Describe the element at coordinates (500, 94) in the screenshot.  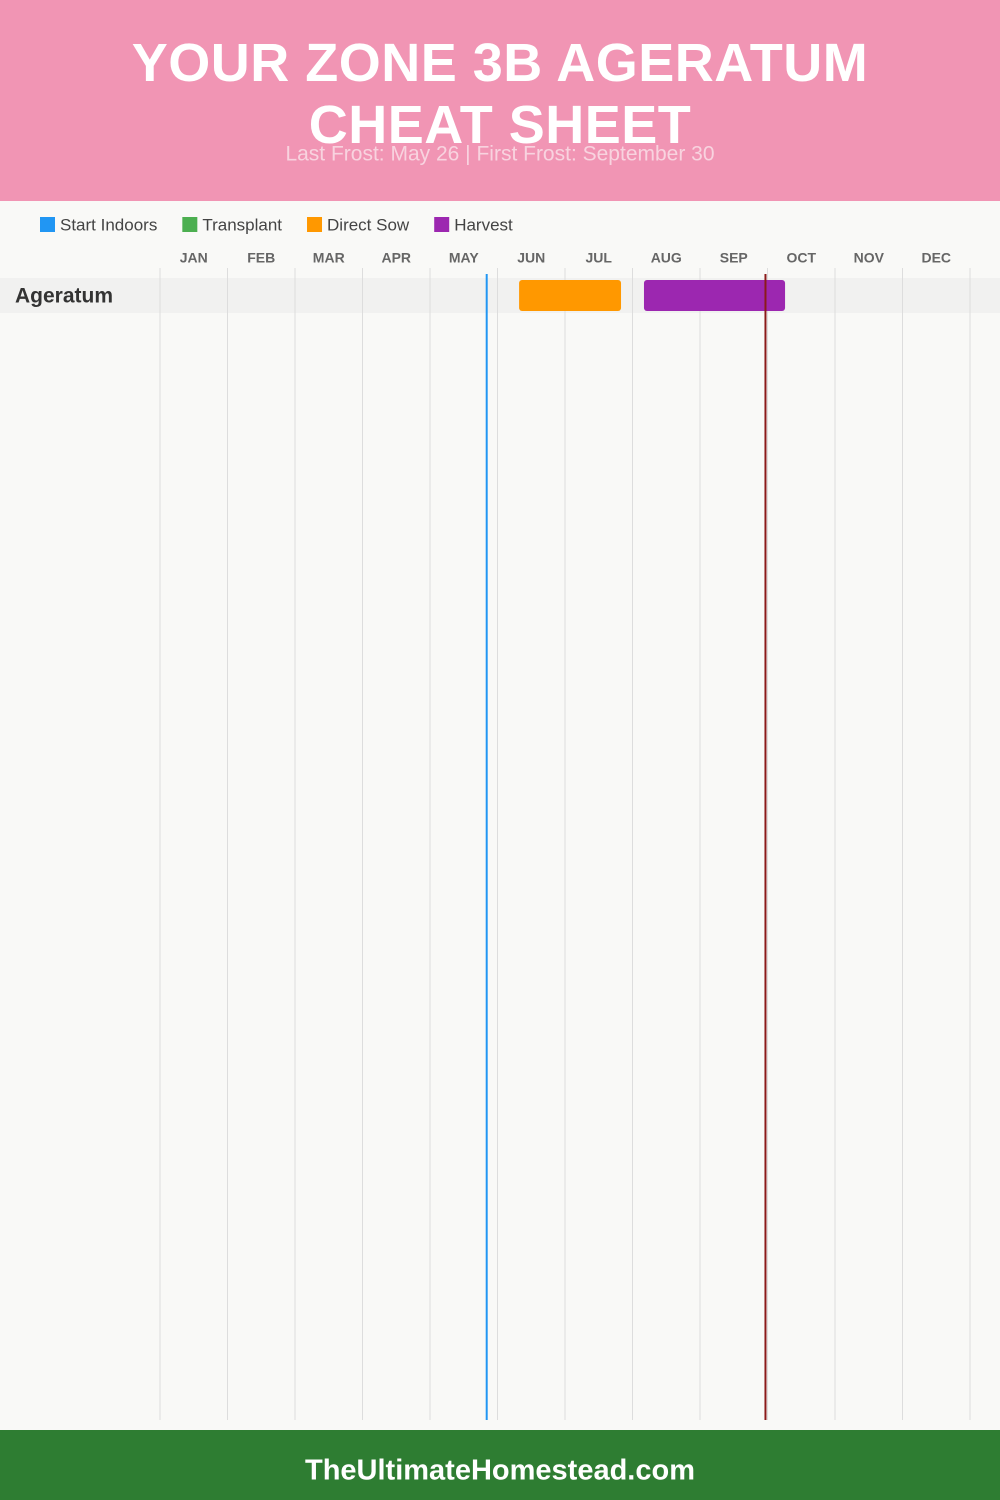
I see `title: YOUR ZONE 3B AGERATUM CHEAT SHEET` at that location.